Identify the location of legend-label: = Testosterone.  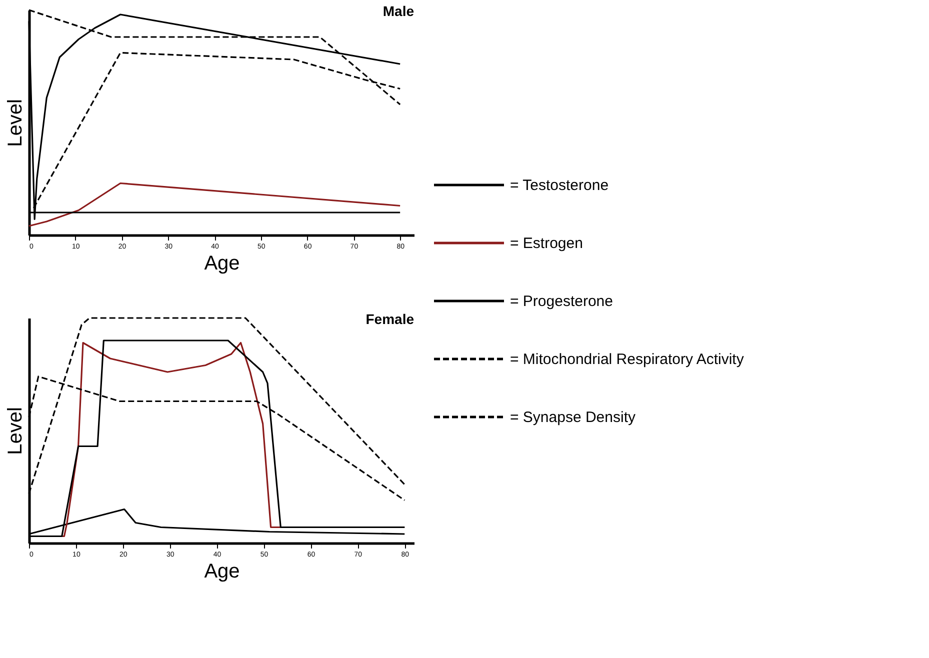
(559, 185).